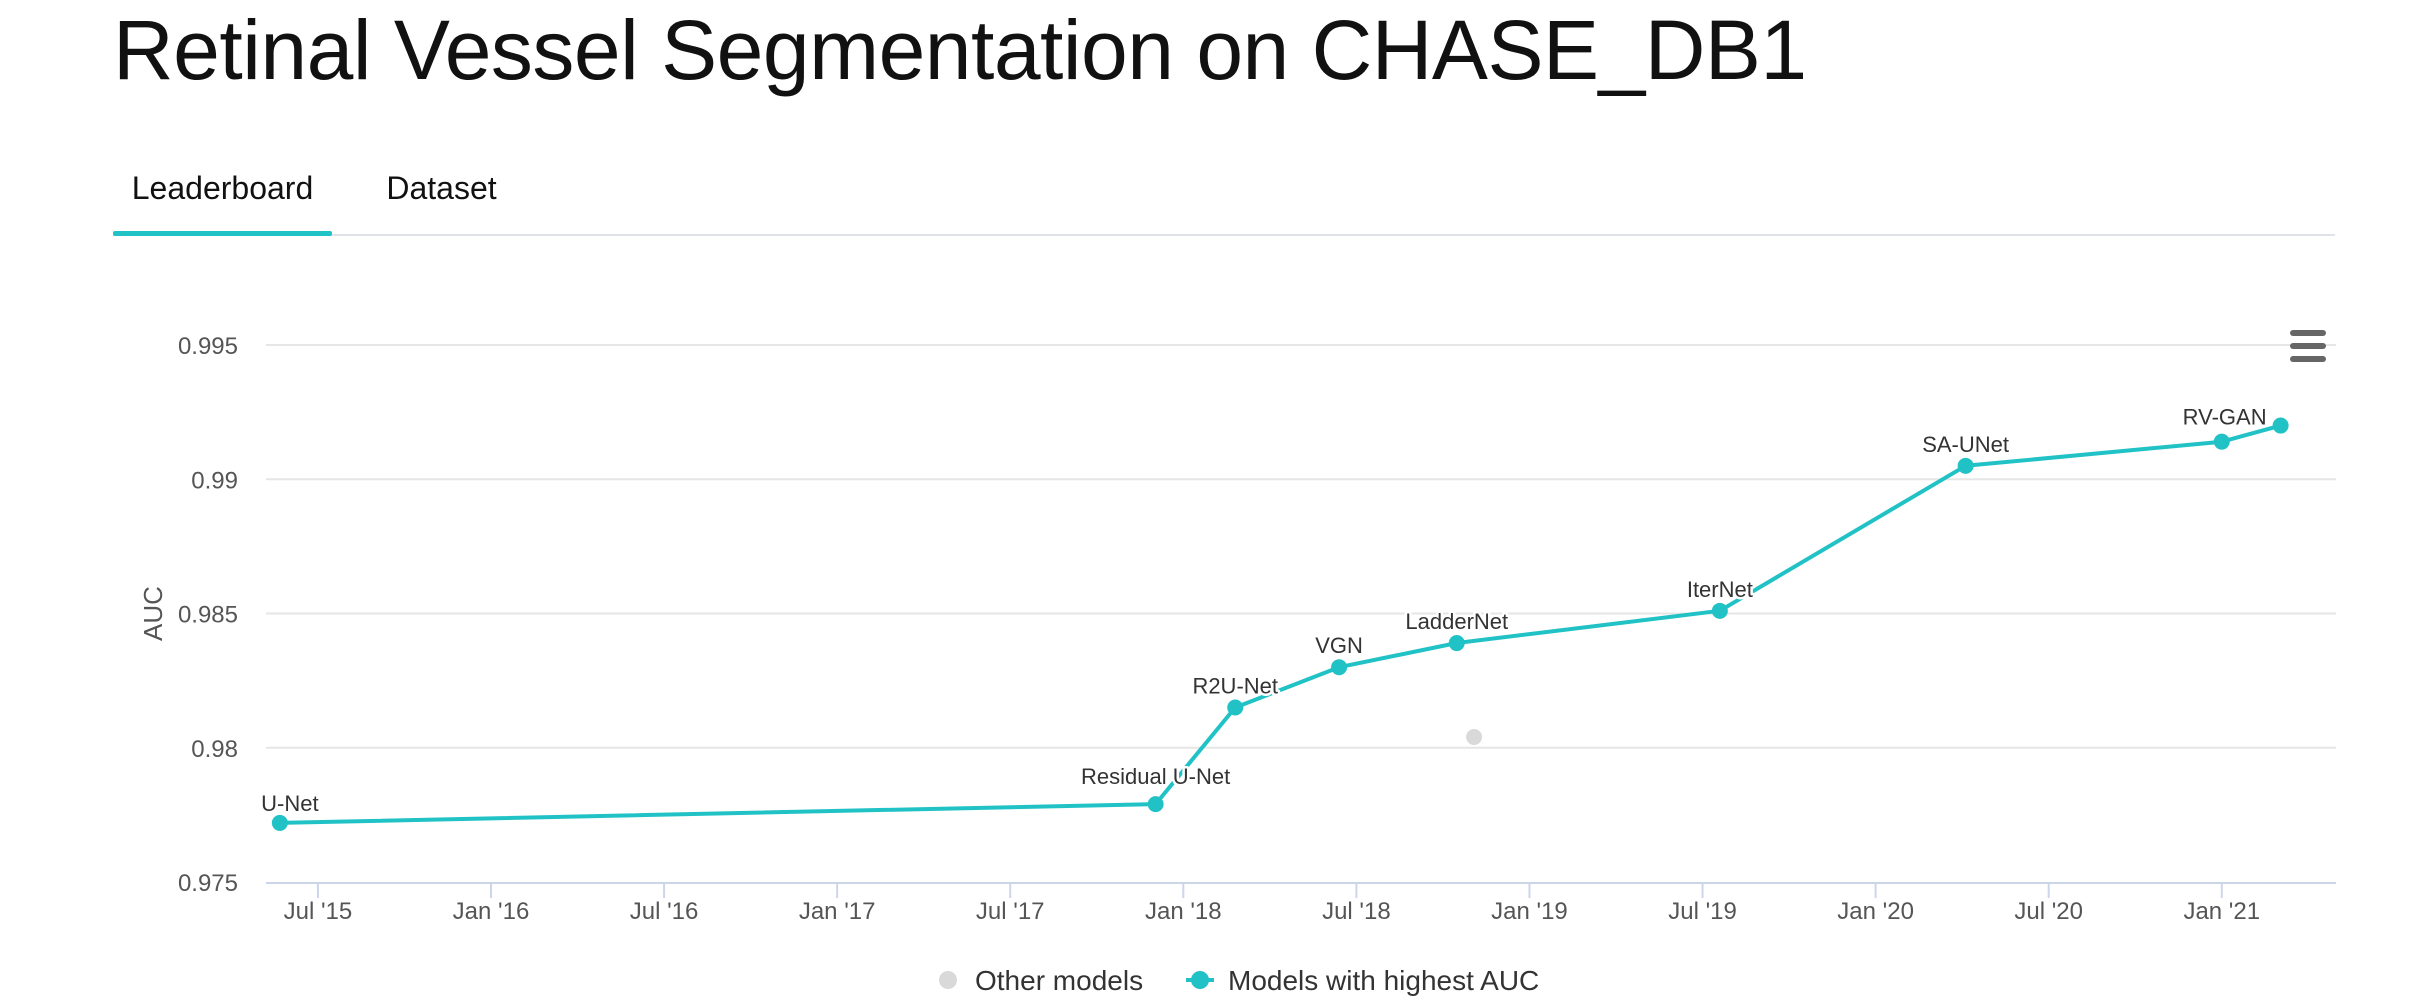  What do you see at coordinates (1965, 444) in the screenshot?
I see `point-label: SA-UNet` at bounding box center [1965, 444].